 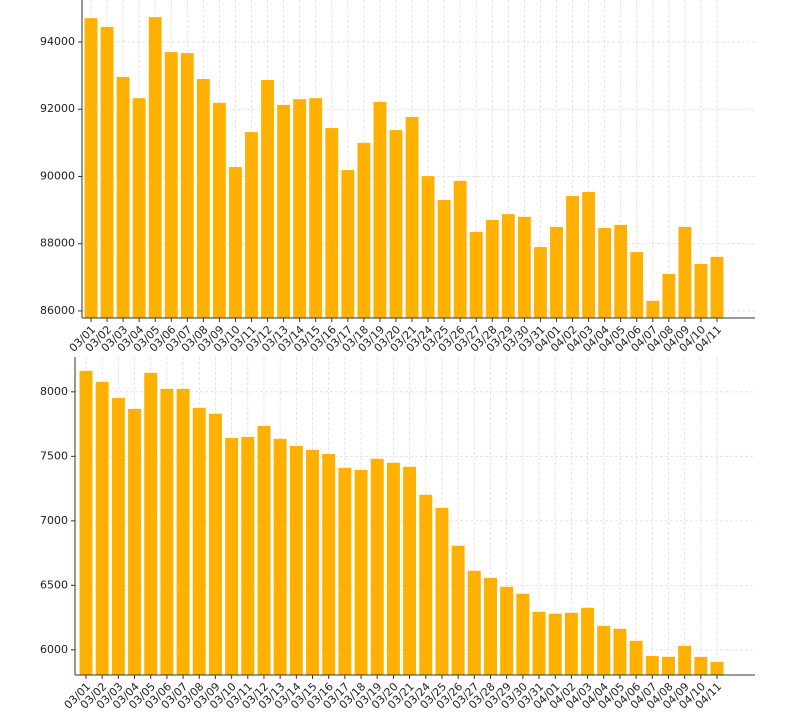 What do you see at coordinates (57, 175) in the screenshot?
I see `y-tick-label: 90000` at bounding box center [57, 175].